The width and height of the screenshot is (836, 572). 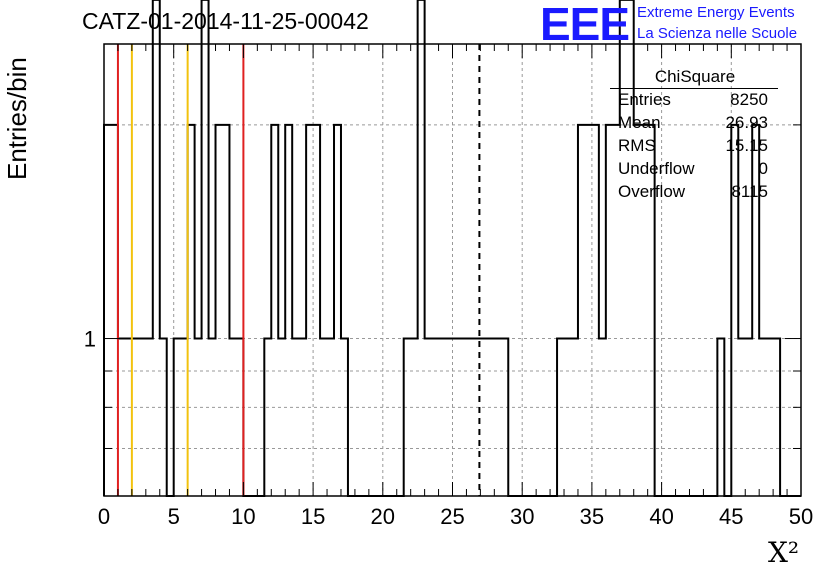 What do you see at coordinates (313, 516) in the screenshot?
I see `x-tick-label: 15` at bounding box center [313, 516].